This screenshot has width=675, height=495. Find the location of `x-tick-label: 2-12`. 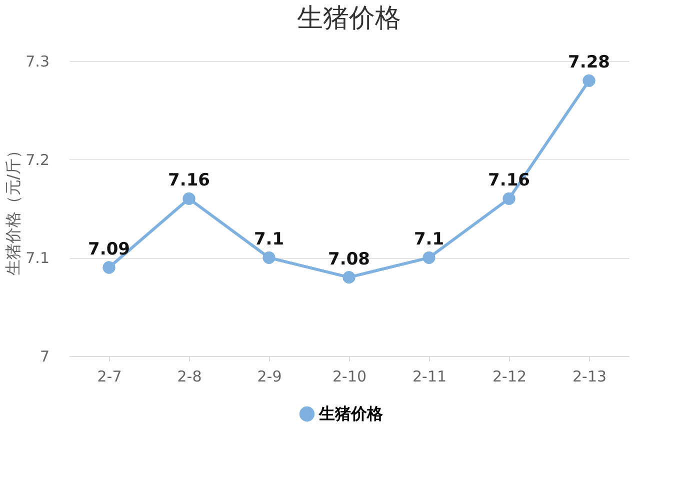

x-tick-label: 2-12 is located at coordinates (509, 377).